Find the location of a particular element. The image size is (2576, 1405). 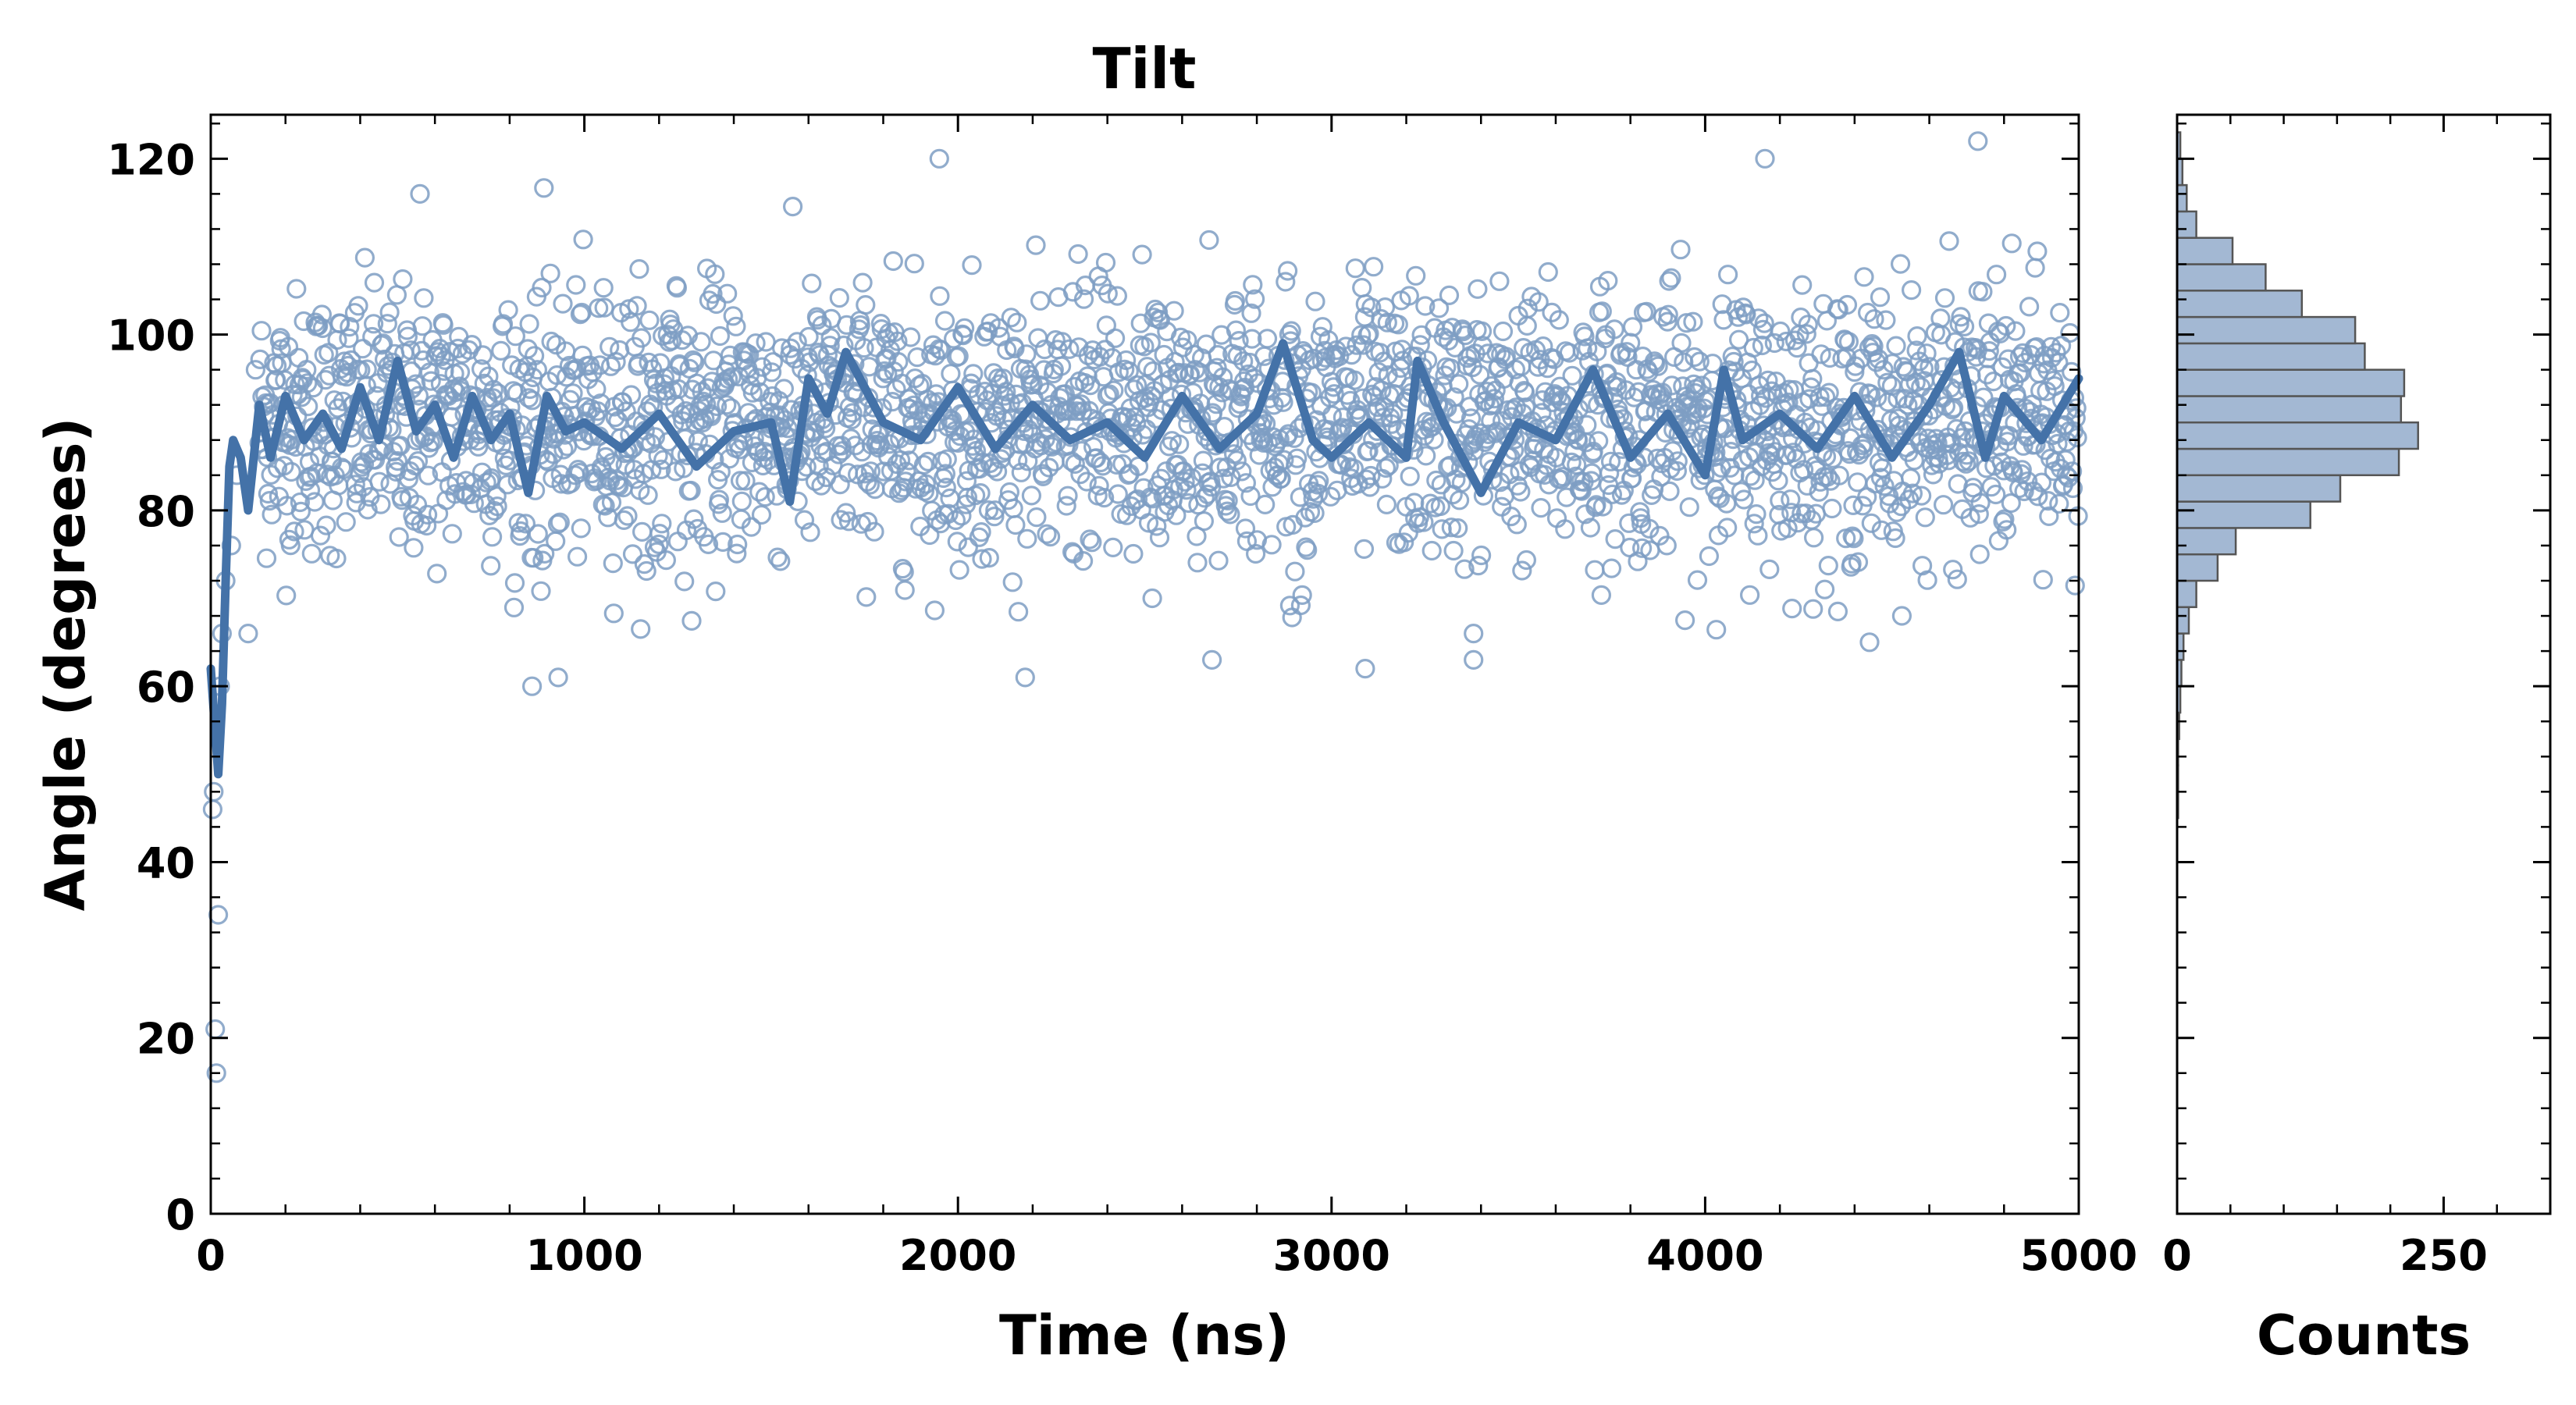

histogram-bar is located at coordinates (2297, 436).